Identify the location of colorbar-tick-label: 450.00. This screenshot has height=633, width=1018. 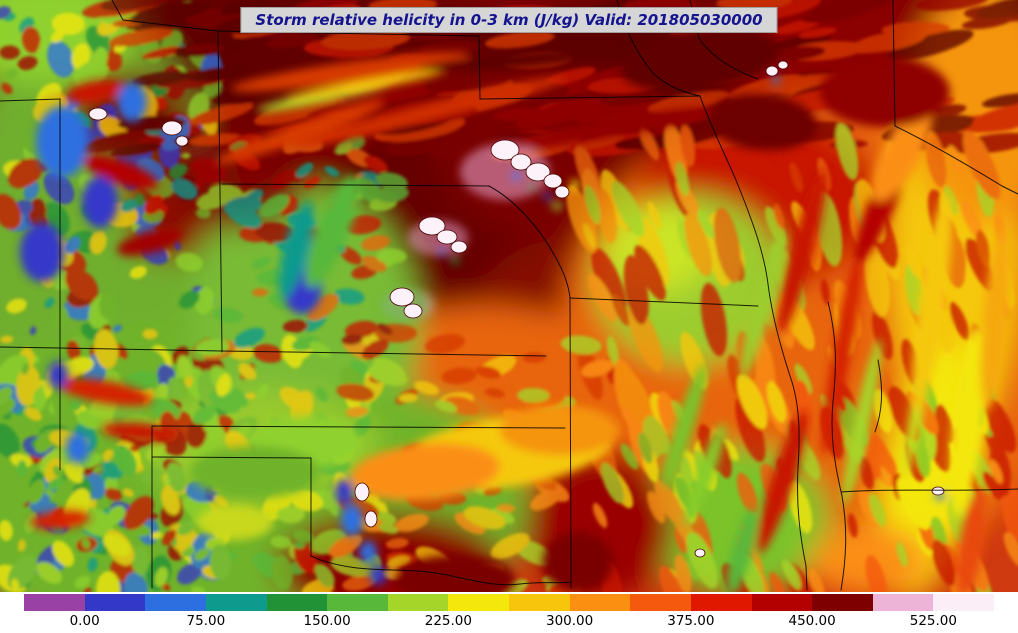
(812, 621).